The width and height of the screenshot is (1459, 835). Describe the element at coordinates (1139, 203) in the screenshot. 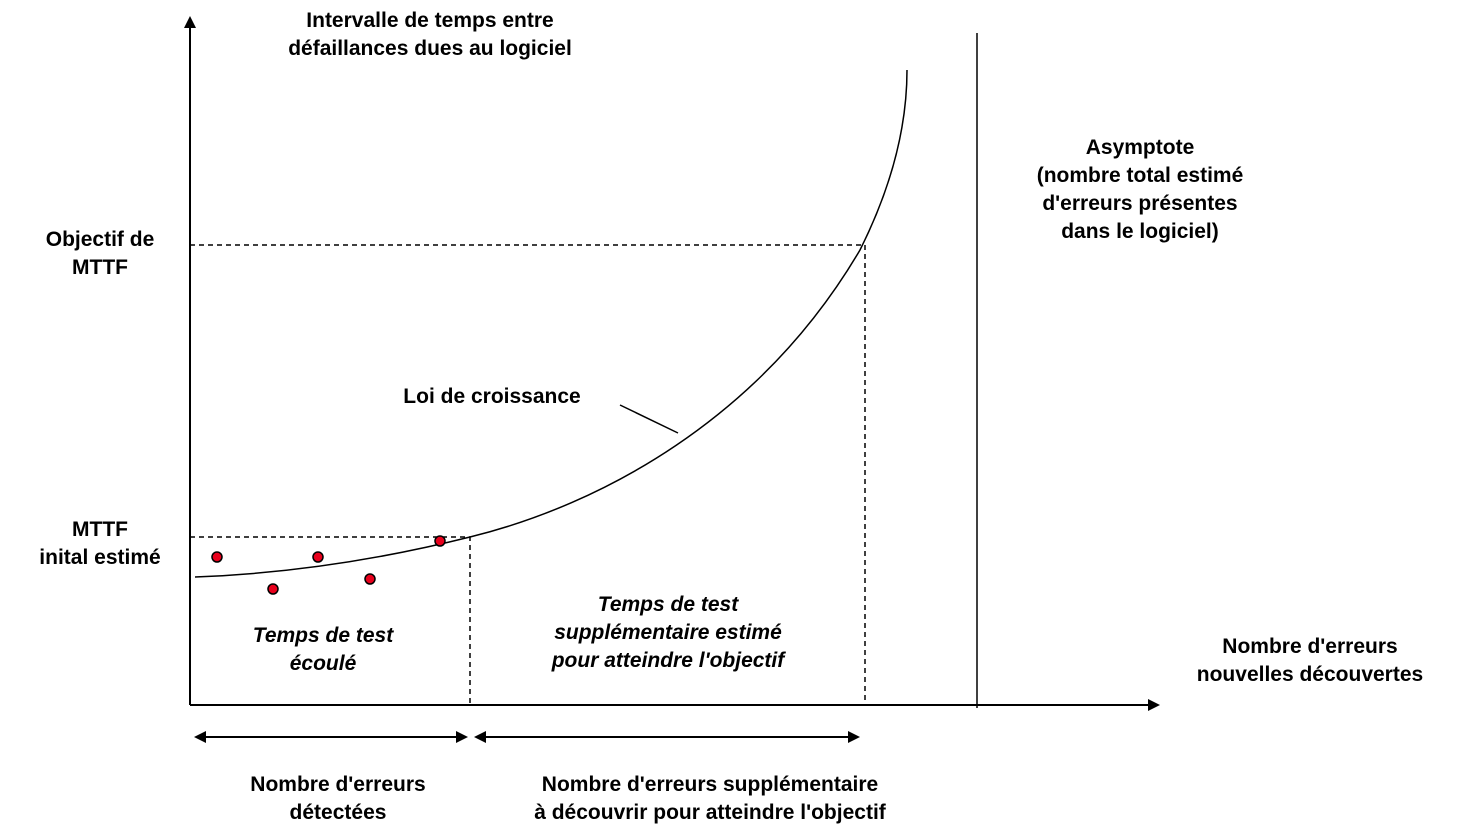

I see `text-line: d'erreurs présentes` at that location.